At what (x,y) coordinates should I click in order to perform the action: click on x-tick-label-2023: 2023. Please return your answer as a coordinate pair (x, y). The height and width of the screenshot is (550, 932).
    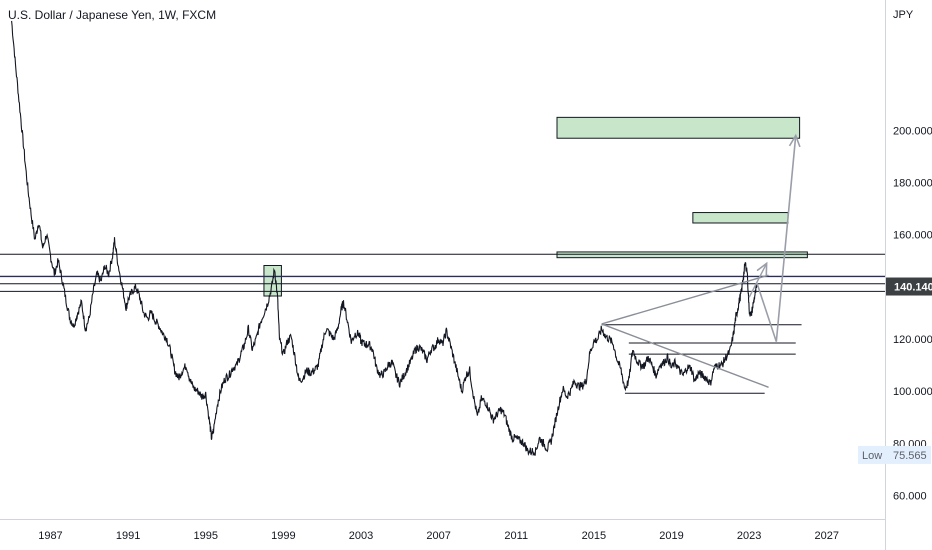
    Looking at the image, I should click on (749, 536).